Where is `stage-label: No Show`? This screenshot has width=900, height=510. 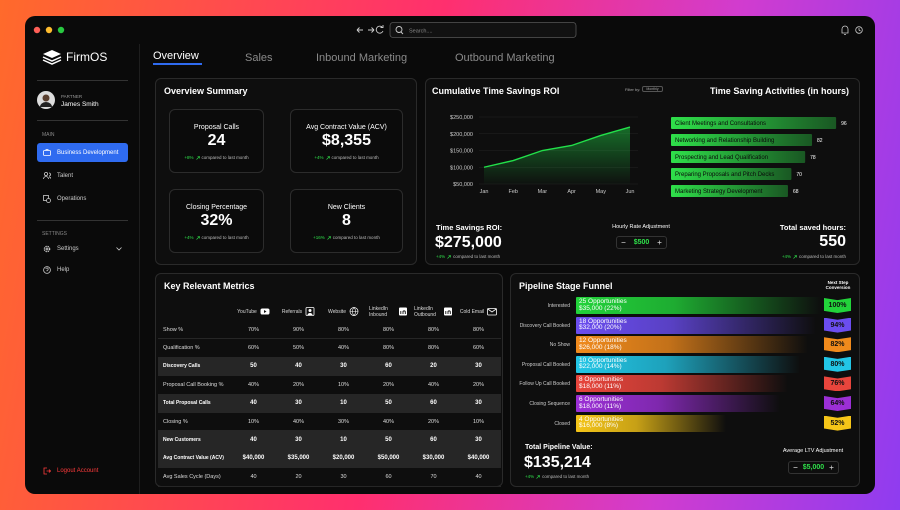
stage-label: No Show is located at coordinates (559, 345).